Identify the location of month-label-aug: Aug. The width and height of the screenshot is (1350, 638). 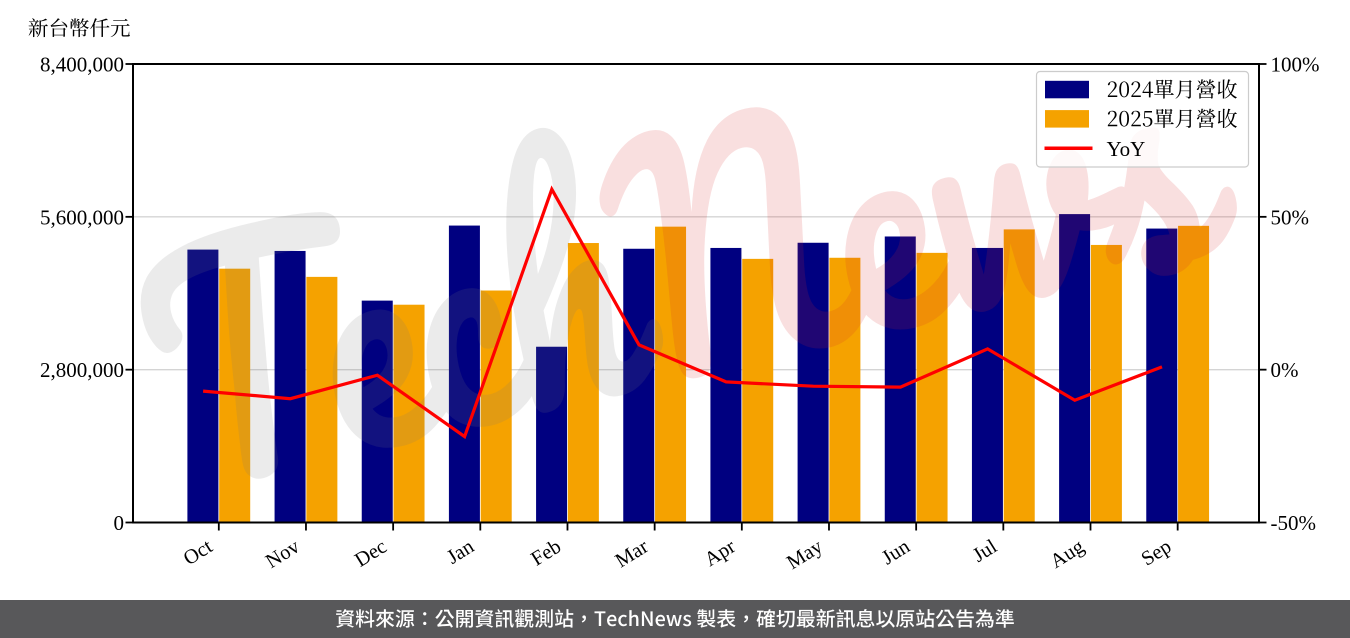
(1068, 554).